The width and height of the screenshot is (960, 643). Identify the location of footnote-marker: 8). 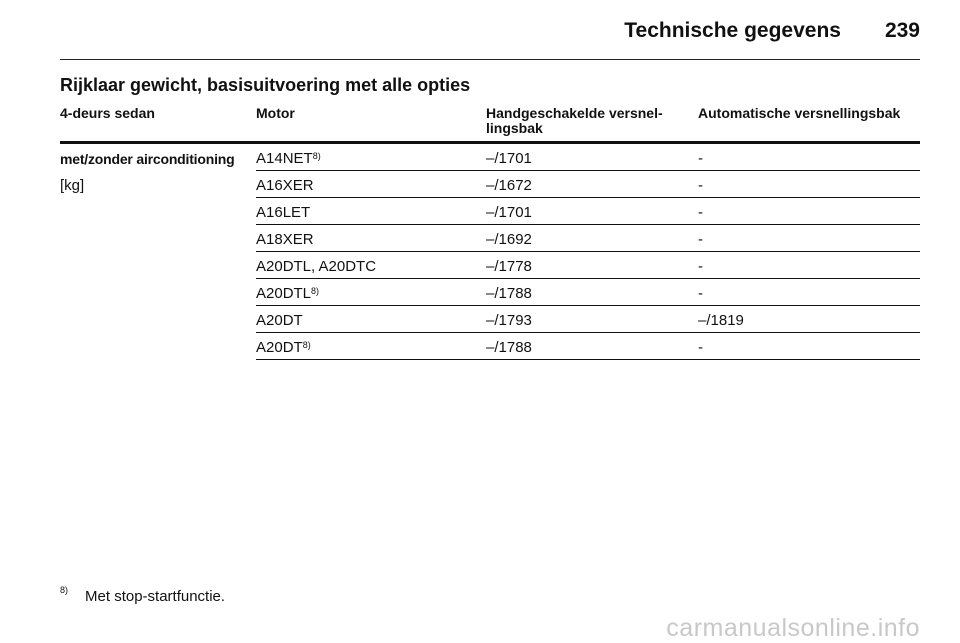
(64, 590).